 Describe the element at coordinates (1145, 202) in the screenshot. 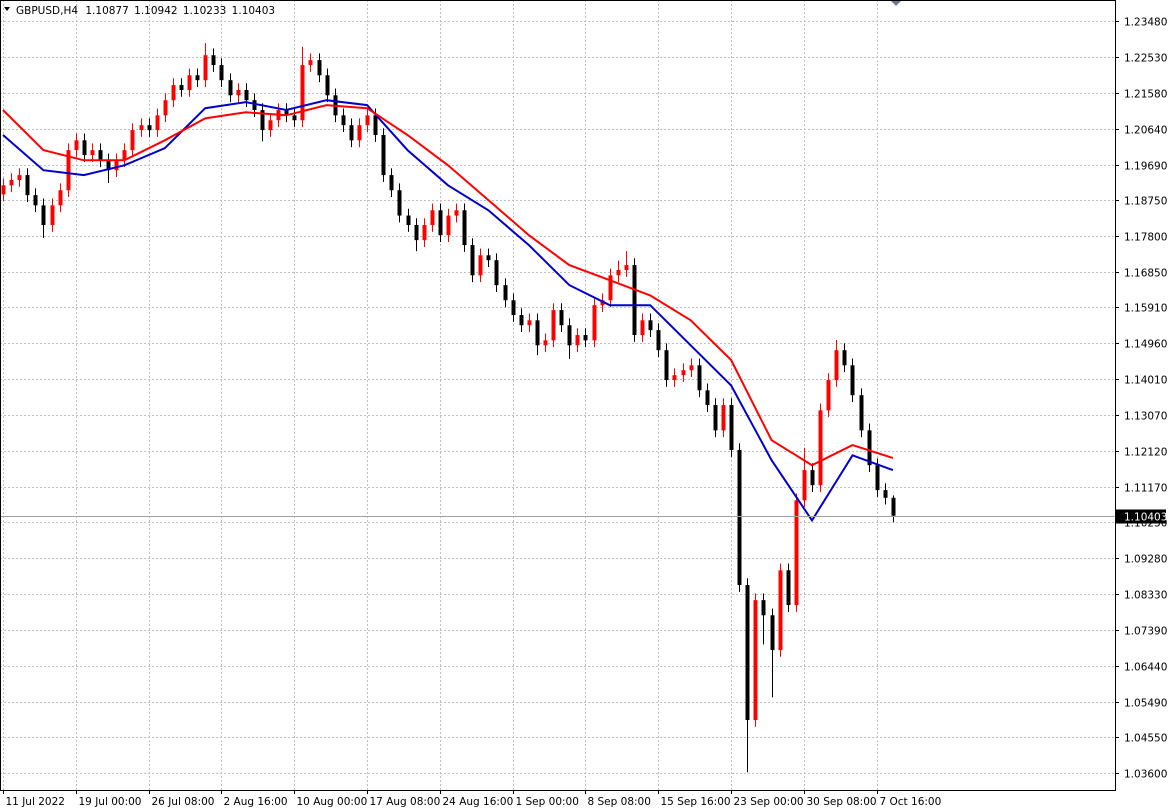

I see `y-tick-label: 1.18750` at that location.